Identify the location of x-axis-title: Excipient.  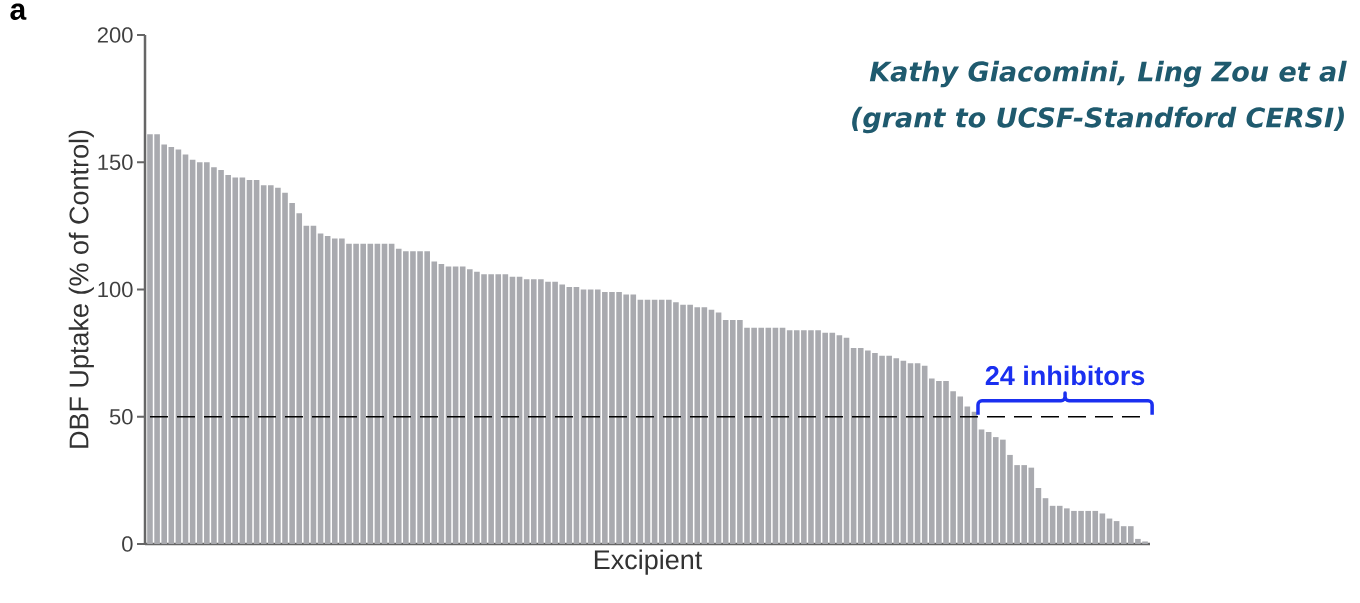
(648, 562).